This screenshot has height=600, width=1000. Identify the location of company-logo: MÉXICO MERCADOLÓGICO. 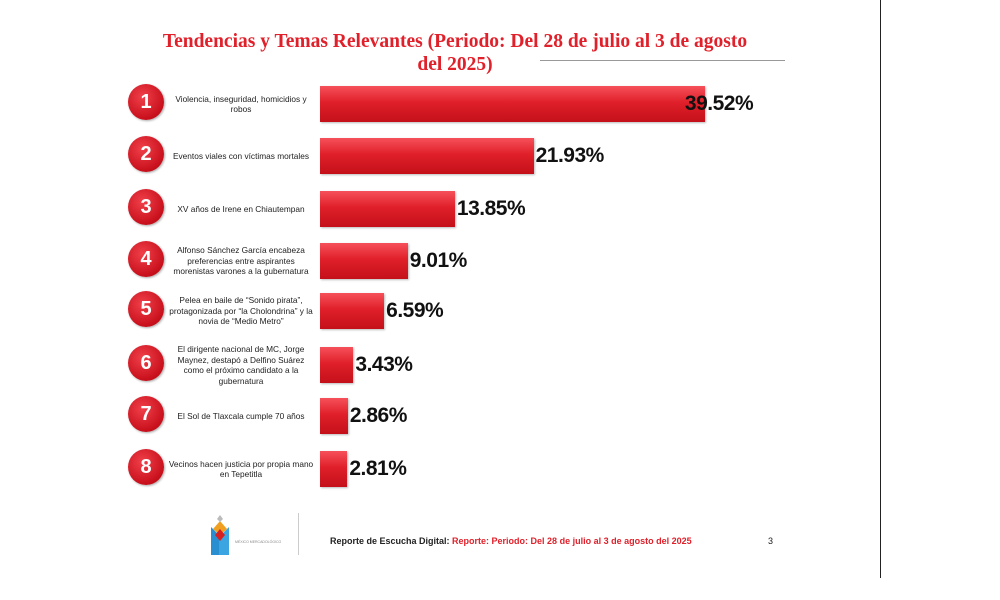
(246, 535).